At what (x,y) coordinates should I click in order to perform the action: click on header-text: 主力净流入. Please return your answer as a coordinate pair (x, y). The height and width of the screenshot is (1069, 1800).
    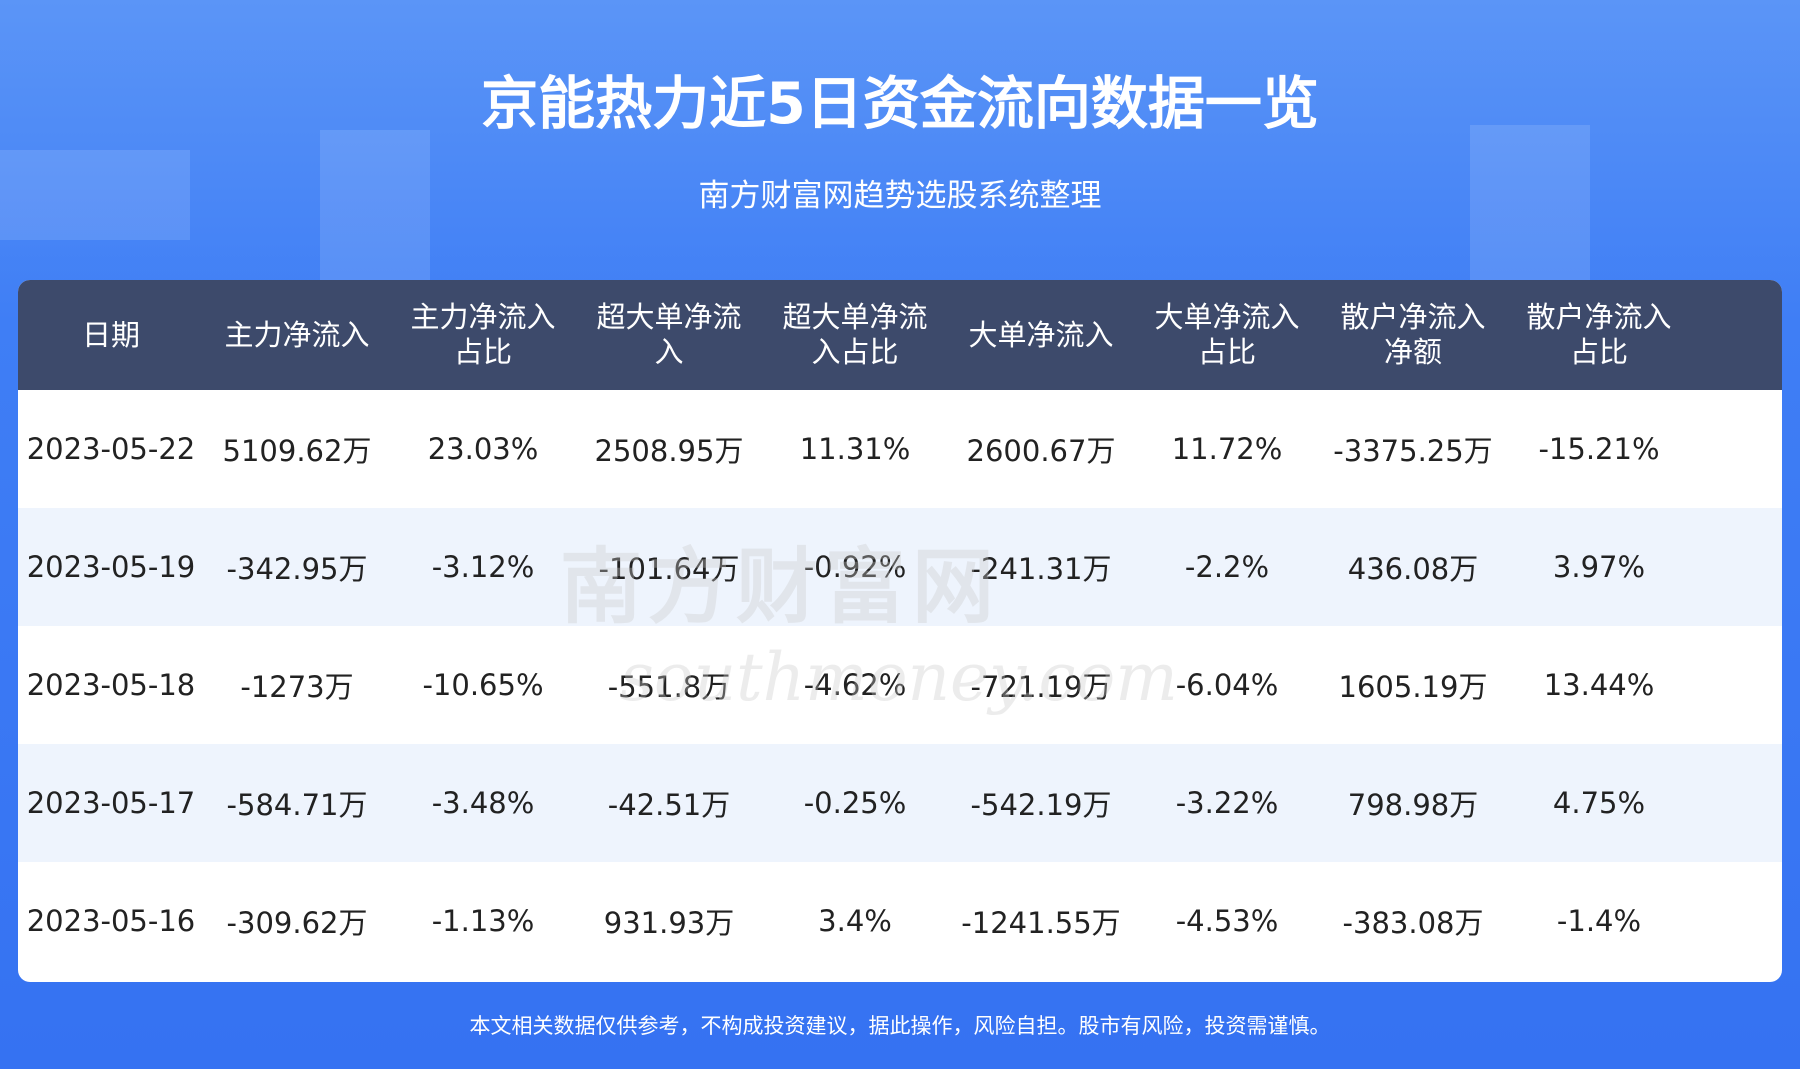
    Looking at the image, I should click on (297, 334).